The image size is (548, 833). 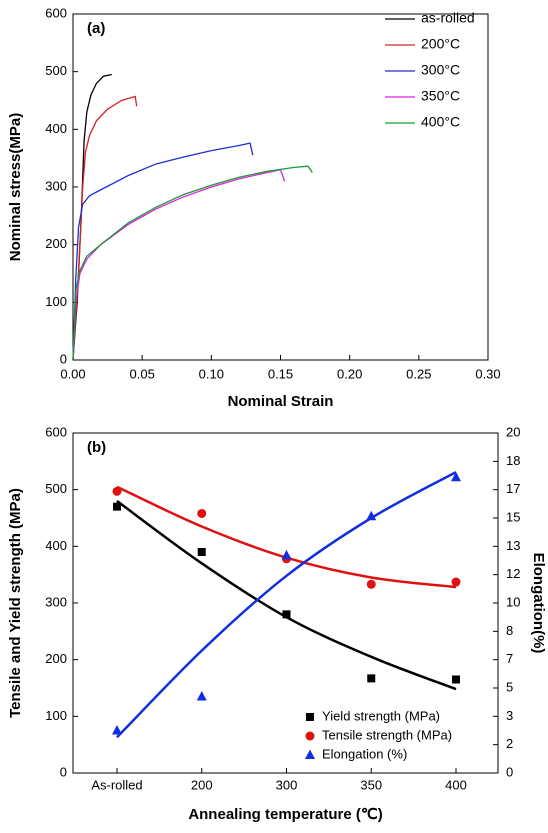 What do you see at coordinates (456, 784) in the screenshot?
I see `x-tick-label: 400` at bounding box center [456, 784].